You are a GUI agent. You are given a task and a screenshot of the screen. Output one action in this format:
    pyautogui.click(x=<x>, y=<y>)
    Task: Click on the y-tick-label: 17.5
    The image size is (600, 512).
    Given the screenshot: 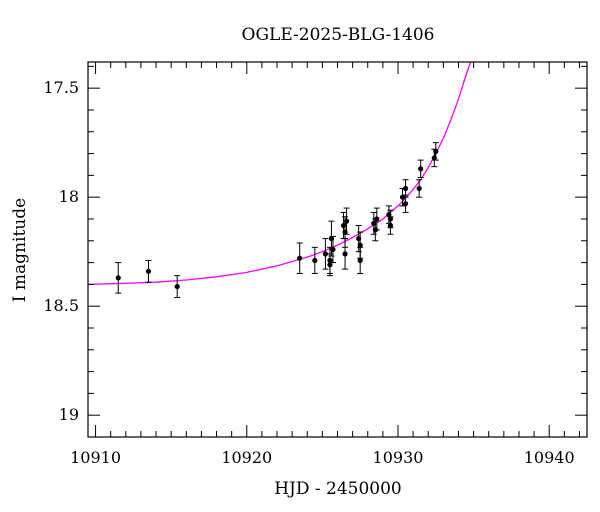 What is the action you would take?
    pyautogui.click(x=61, y=87)
    